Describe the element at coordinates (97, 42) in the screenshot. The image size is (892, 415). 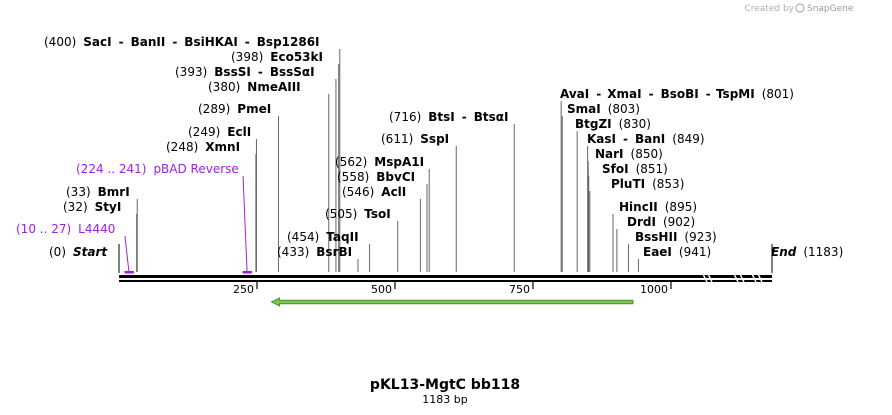
I see `sac-part-1: SacI` at that location.